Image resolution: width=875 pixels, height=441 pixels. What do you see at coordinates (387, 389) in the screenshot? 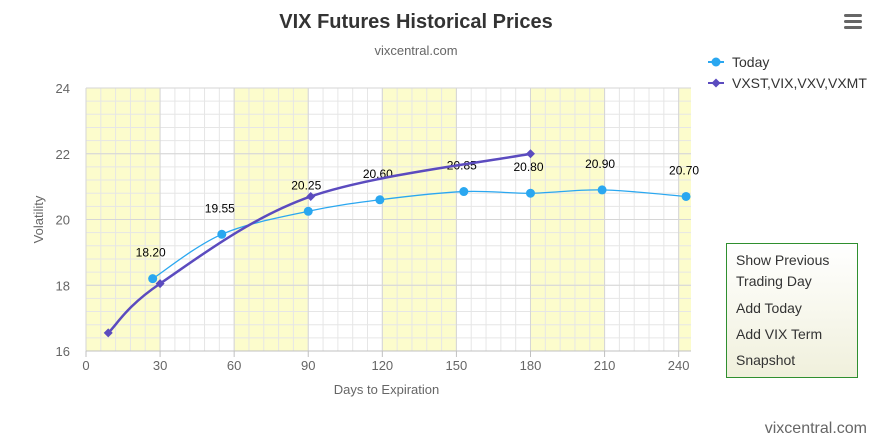
I see `x-axis-title: Days to Expiration` at bounding box center [387, 389].